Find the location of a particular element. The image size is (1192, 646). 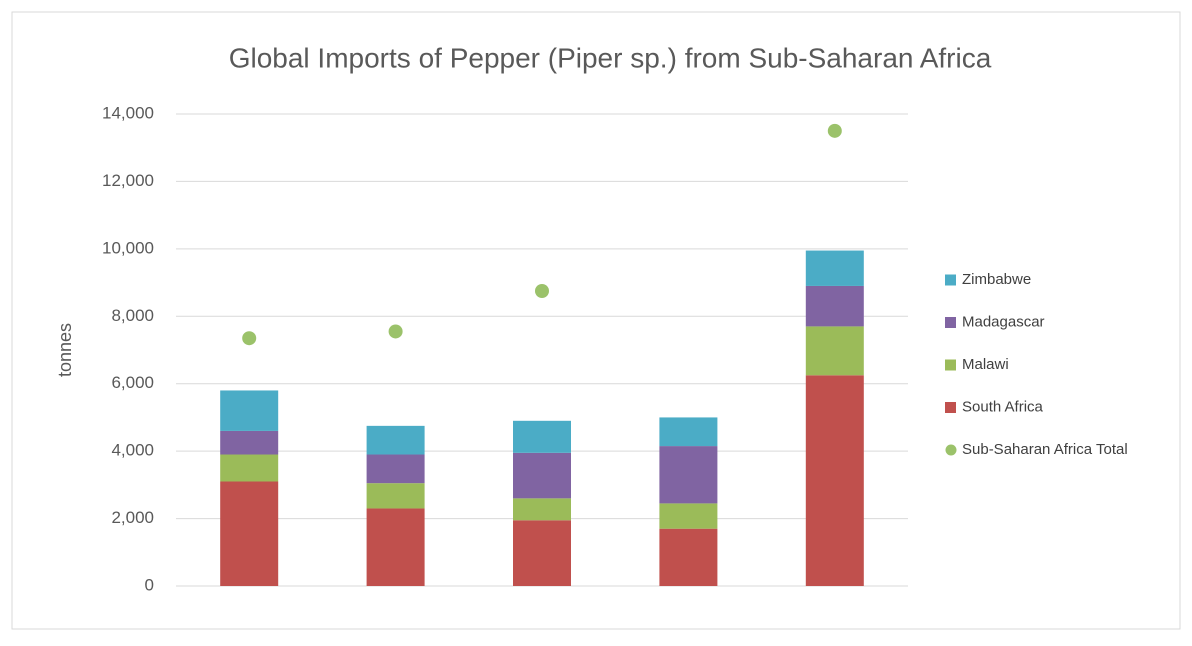

legend-label: Sub-Saharan Africa Total is located at coordinates (1045, 449).